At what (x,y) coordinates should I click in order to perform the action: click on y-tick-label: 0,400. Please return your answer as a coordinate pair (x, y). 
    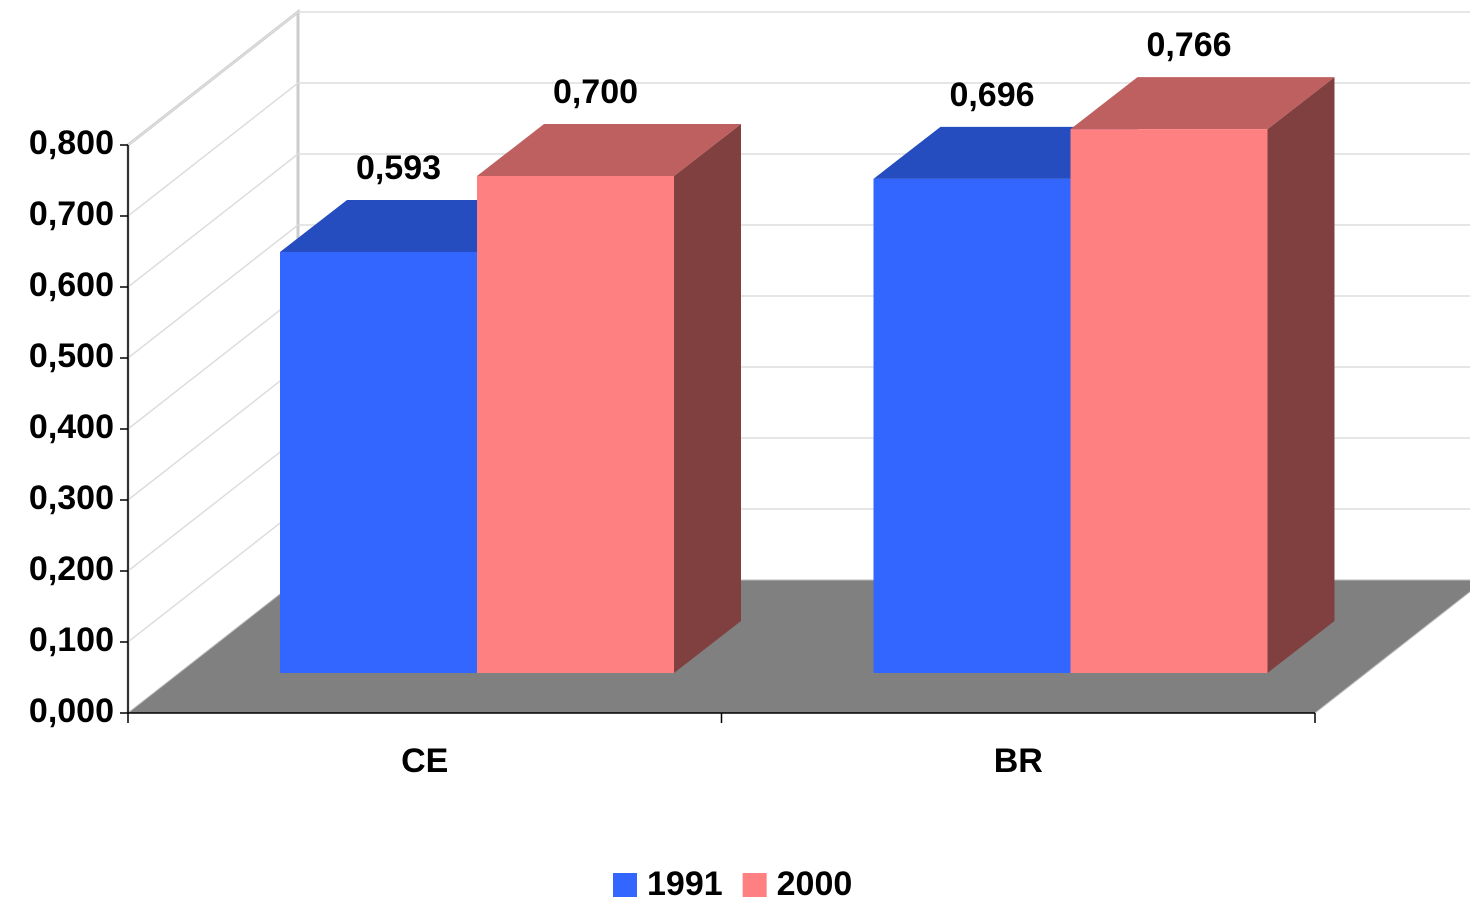
    Looking at the image, I should click on (71, 427).